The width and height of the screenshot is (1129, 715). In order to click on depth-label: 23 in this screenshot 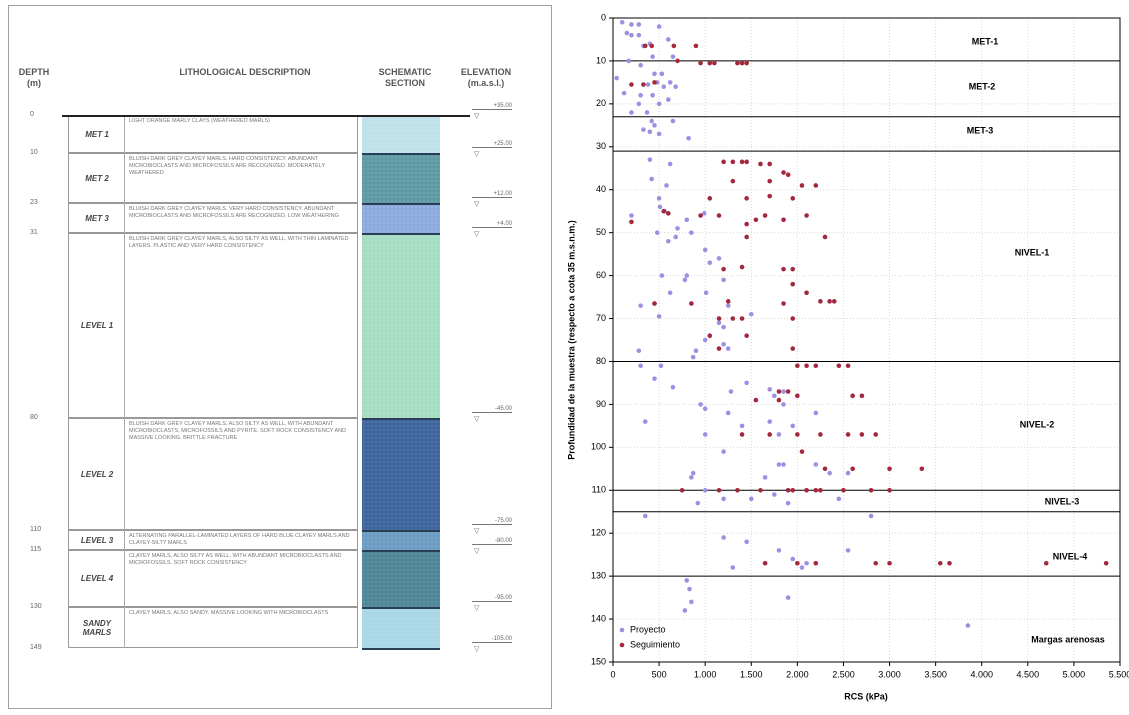, I will do `click(34, 202)`.